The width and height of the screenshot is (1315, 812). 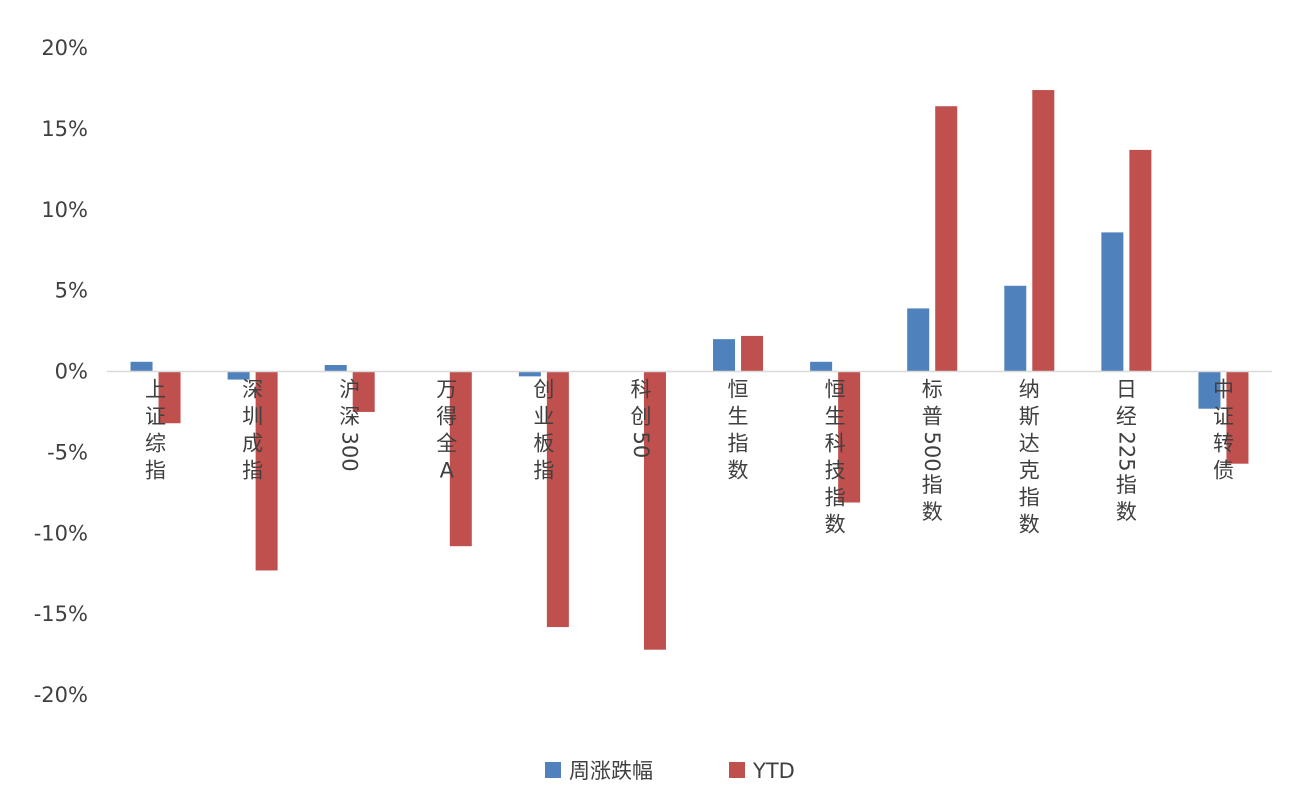 I want to click on x-category-label-part: 得, so click(x=446, y=417).